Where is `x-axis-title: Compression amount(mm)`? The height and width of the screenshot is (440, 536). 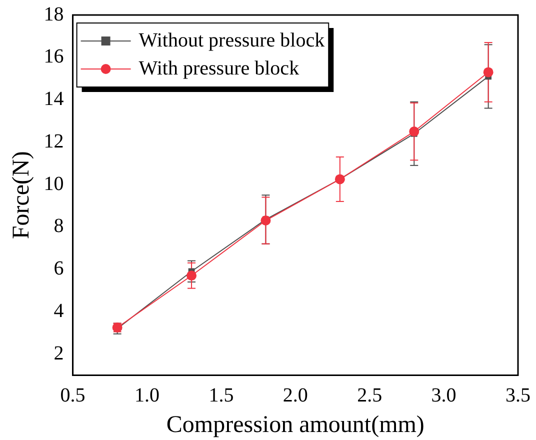
x-axis-title: Compression amount(mm) is located at coordinates (295, 425).